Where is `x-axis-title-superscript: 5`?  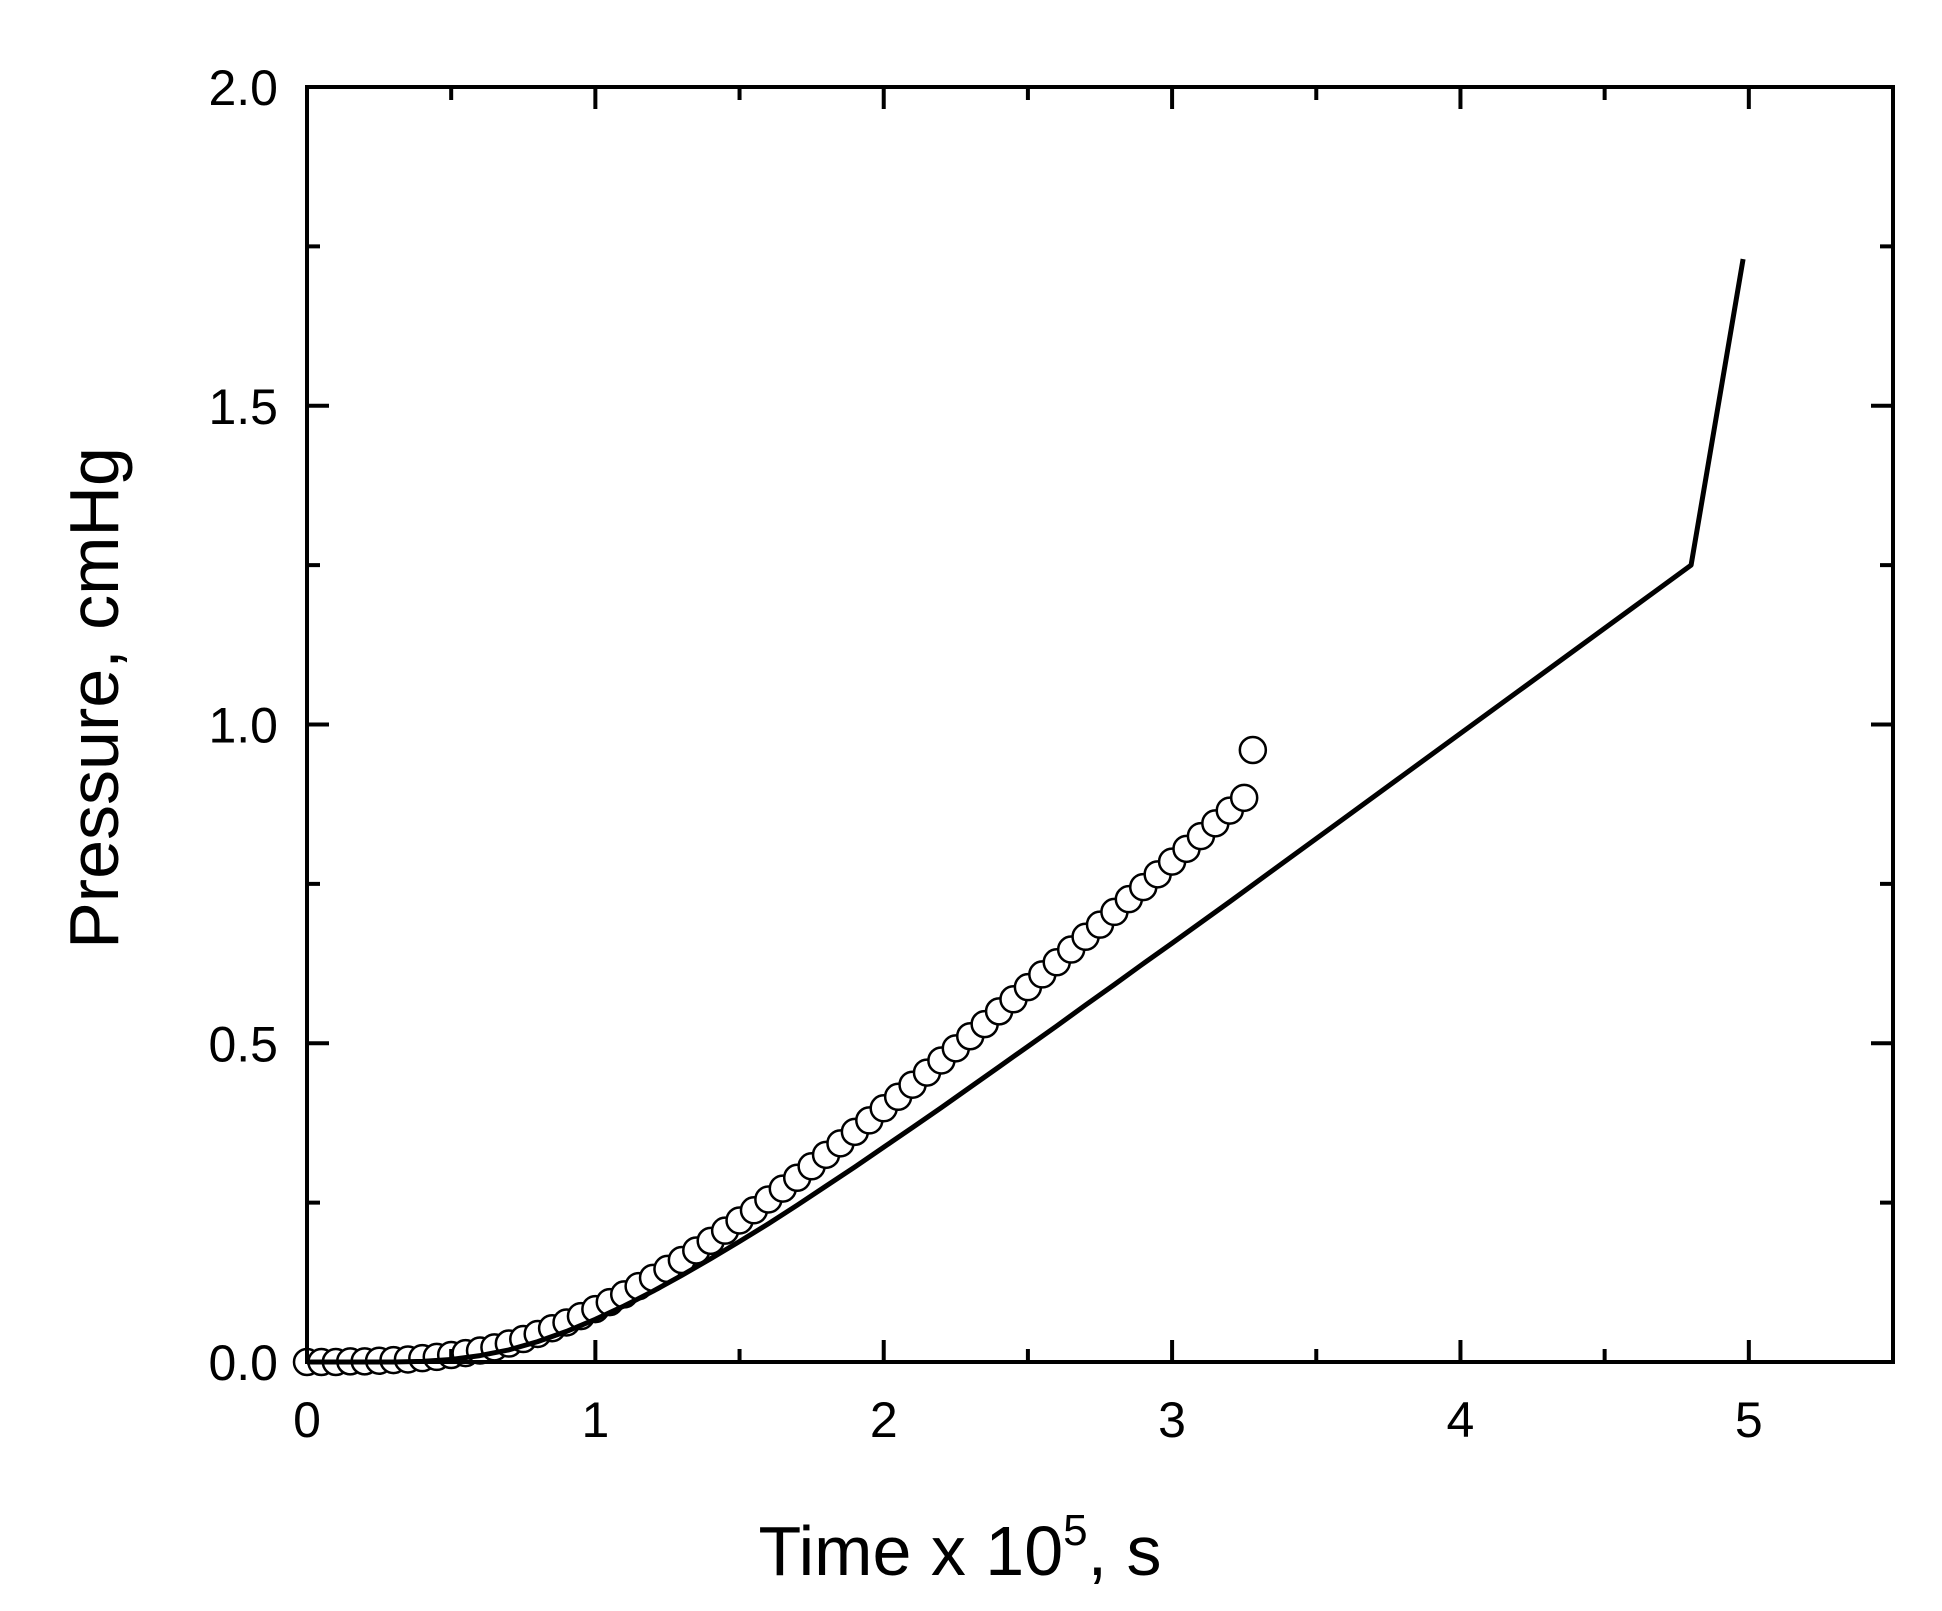 x-axis-title-superscript: 5 is located at coordinates (1075, 1530).